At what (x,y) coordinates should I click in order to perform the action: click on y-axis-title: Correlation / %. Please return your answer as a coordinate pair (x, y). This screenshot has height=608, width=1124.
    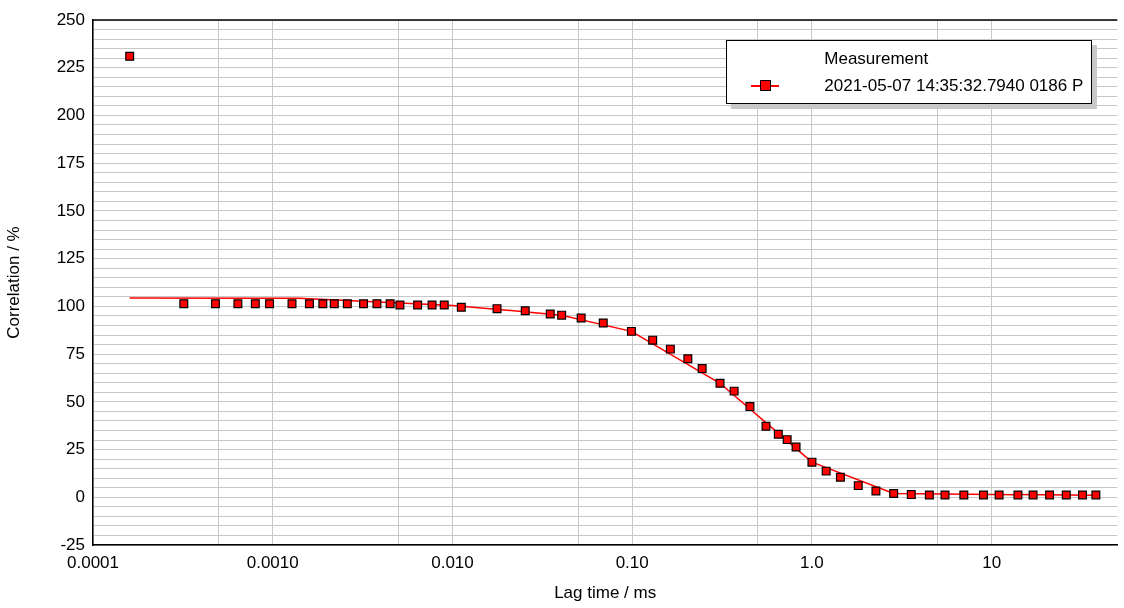
    Looking at the image, I should click on (13, 282).